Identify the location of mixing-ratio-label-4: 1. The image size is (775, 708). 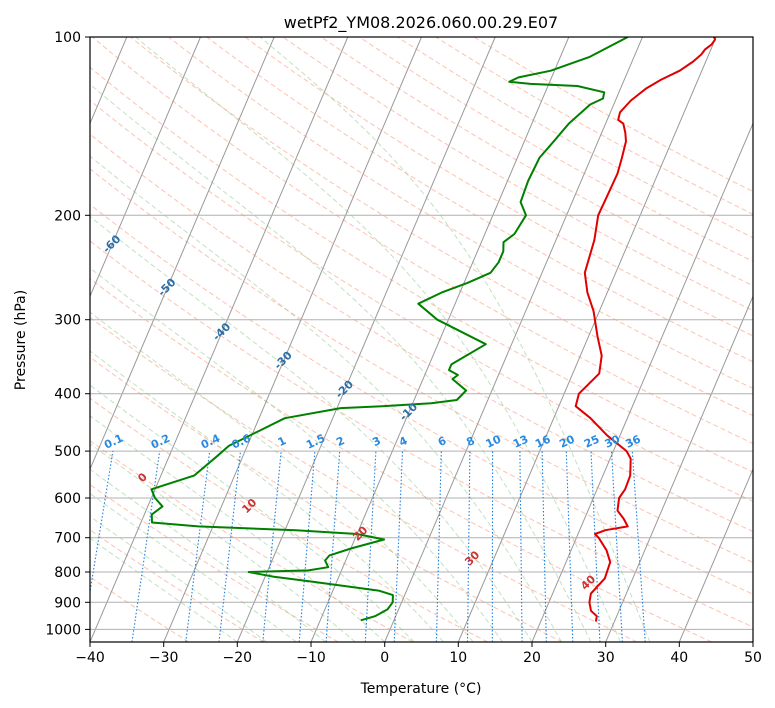
(282, 441).